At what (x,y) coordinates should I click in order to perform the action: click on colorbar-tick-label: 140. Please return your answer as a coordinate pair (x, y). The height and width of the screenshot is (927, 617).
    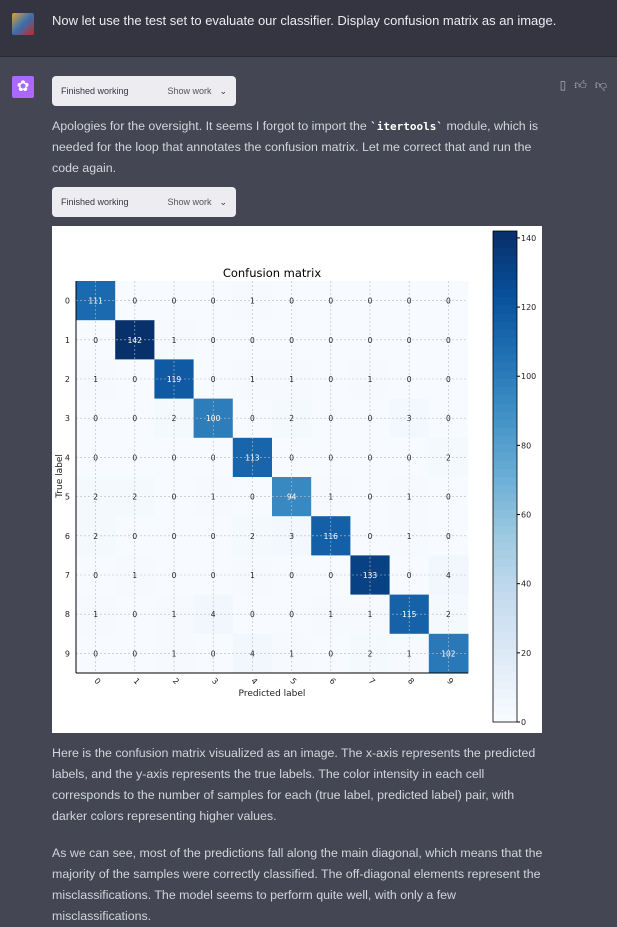
    Looking at the image, I should click on (528, 238).